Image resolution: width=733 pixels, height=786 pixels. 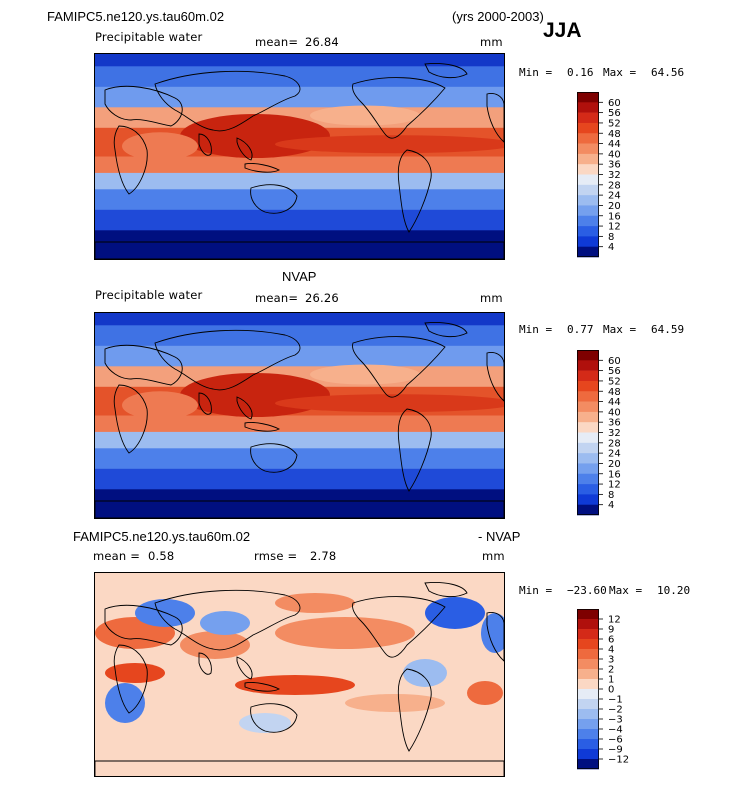 I want to click on case-name-title: FAMIPC5.ne120.ys.tau60m.02, so click(x=136, y=16).